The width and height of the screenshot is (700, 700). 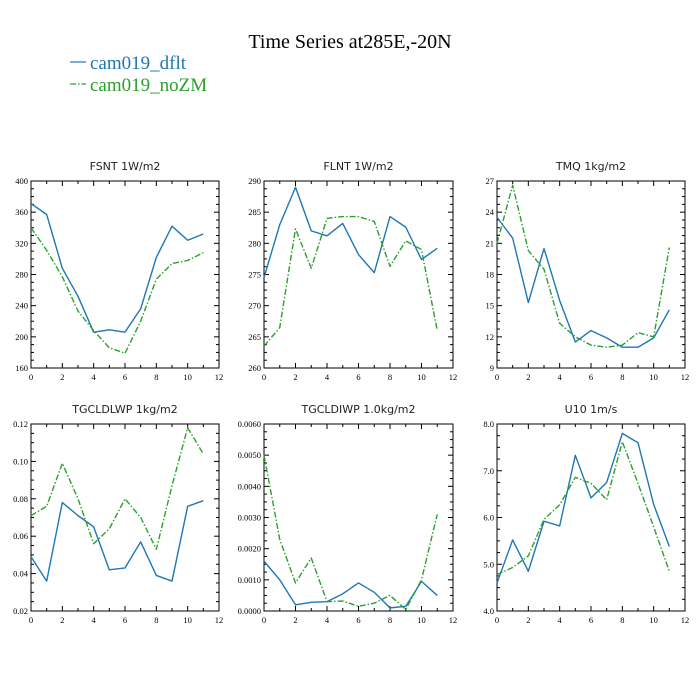 I want to click on x-tick-label-fsnt: 2, so click(x=62, y=377).